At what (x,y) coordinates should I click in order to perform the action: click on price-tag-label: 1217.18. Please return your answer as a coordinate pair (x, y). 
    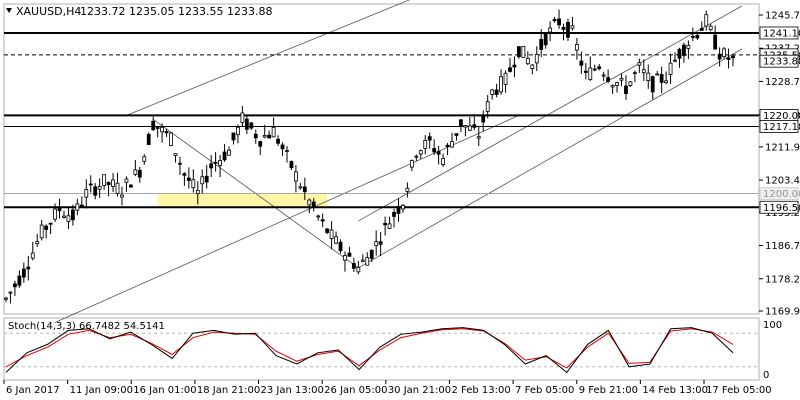
    Looking at the image, I should click on (781, 127).